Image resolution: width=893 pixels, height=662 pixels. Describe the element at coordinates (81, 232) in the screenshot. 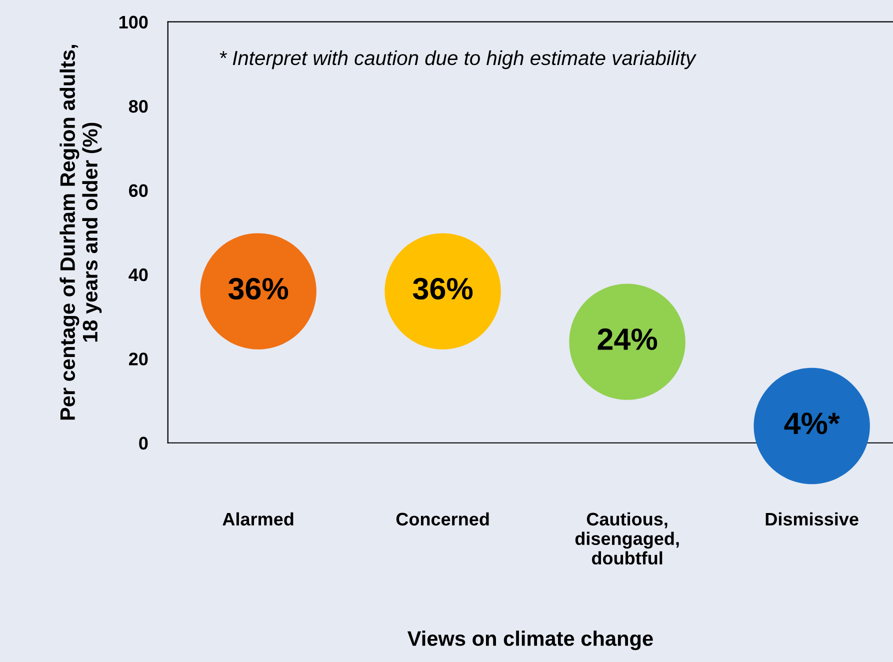

I see `y-axis-title: Per centage of Durham Region adults, 18 years and older (%)` at that location.